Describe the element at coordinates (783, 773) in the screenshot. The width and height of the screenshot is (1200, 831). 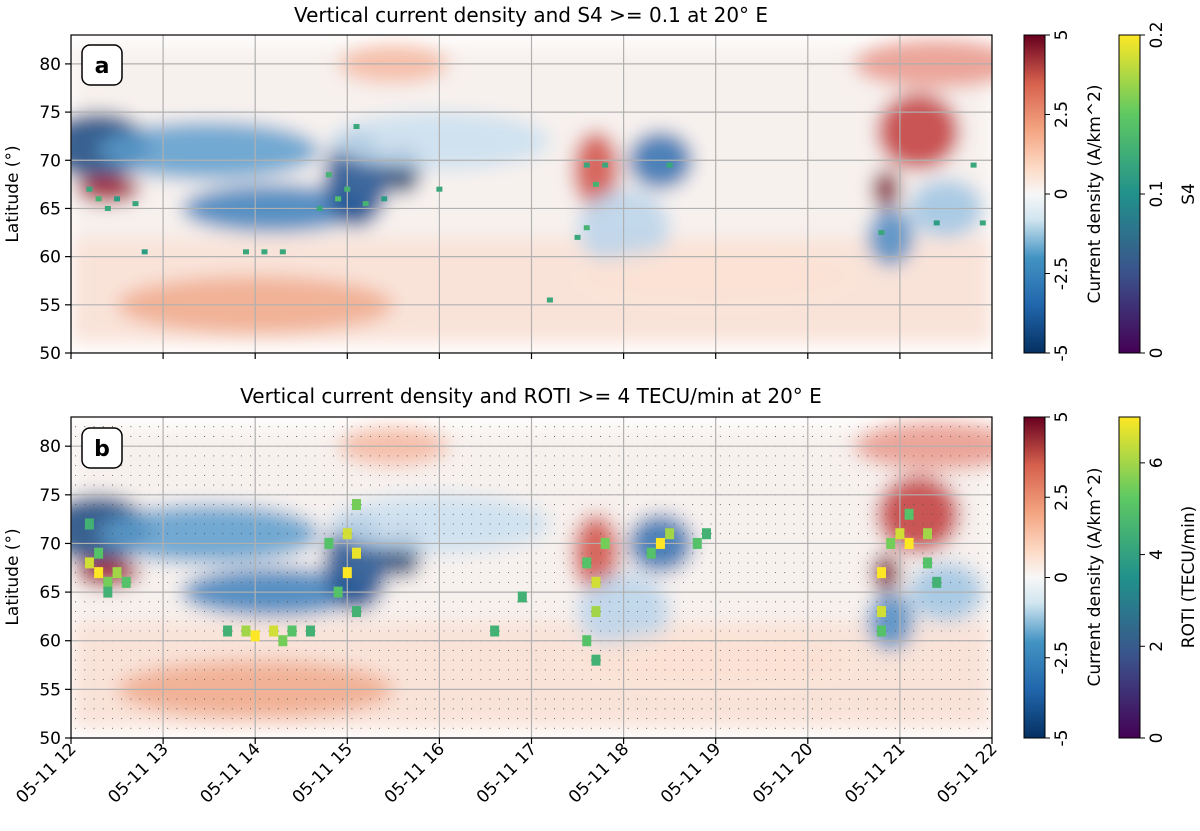
I see `x-tick-label: 05-11 20` at that location.